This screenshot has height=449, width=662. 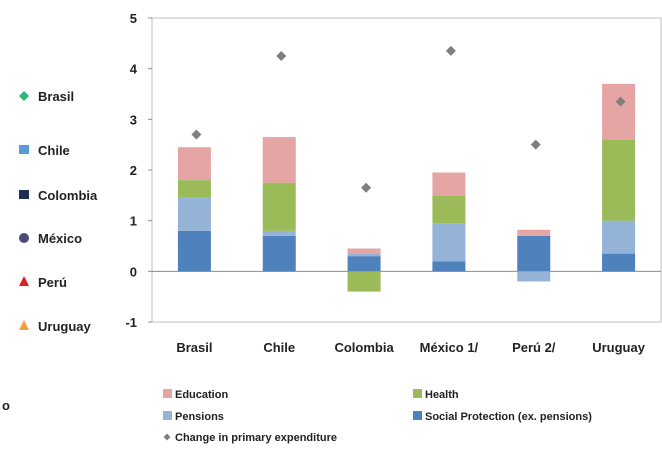 What do you see at coordinates (364, 347) in the screenshot?
I see `x-tick-label: Colombia` at bounding box center [364, 347].